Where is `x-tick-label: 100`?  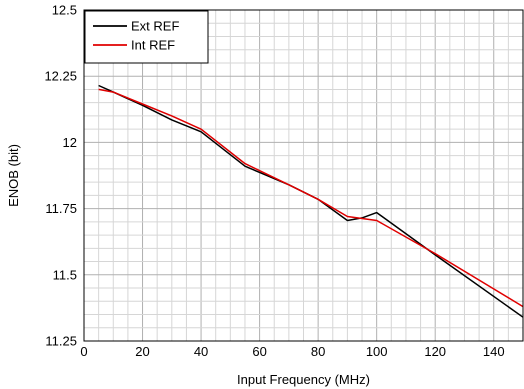
x-tick-label: 100 is located at coordinates (377, 351).